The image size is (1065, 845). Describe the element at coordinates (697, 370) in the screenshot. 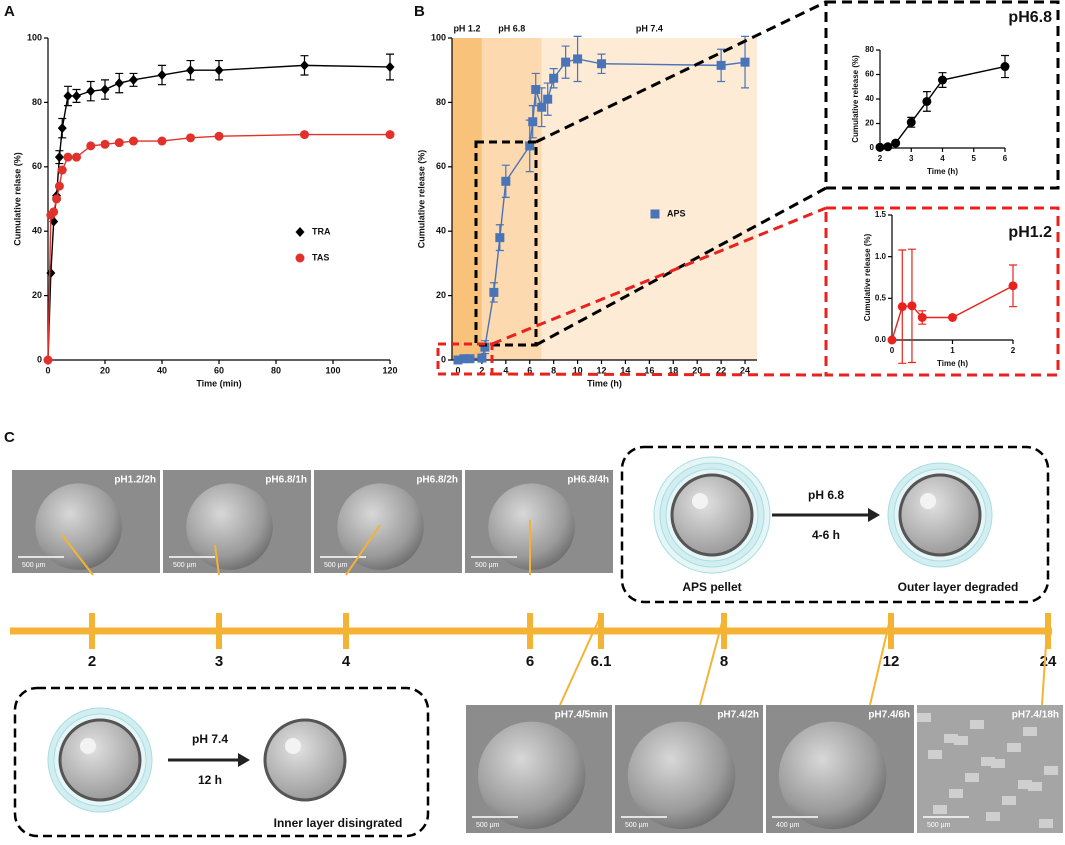

I see `x-tick-label: 20` at that location.